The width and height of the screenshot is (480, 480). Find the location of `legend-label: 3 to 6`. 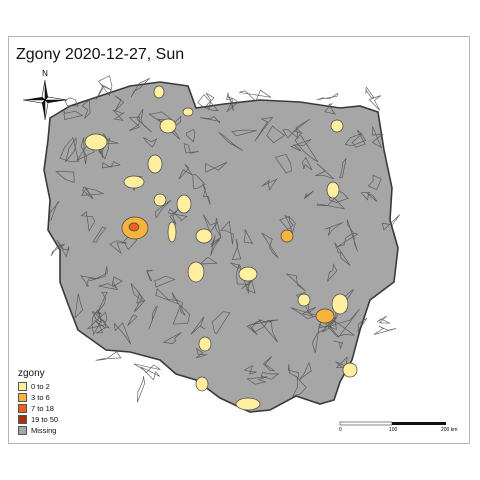

legend-label: 3 to 6 is located at coordinates (40, 397).